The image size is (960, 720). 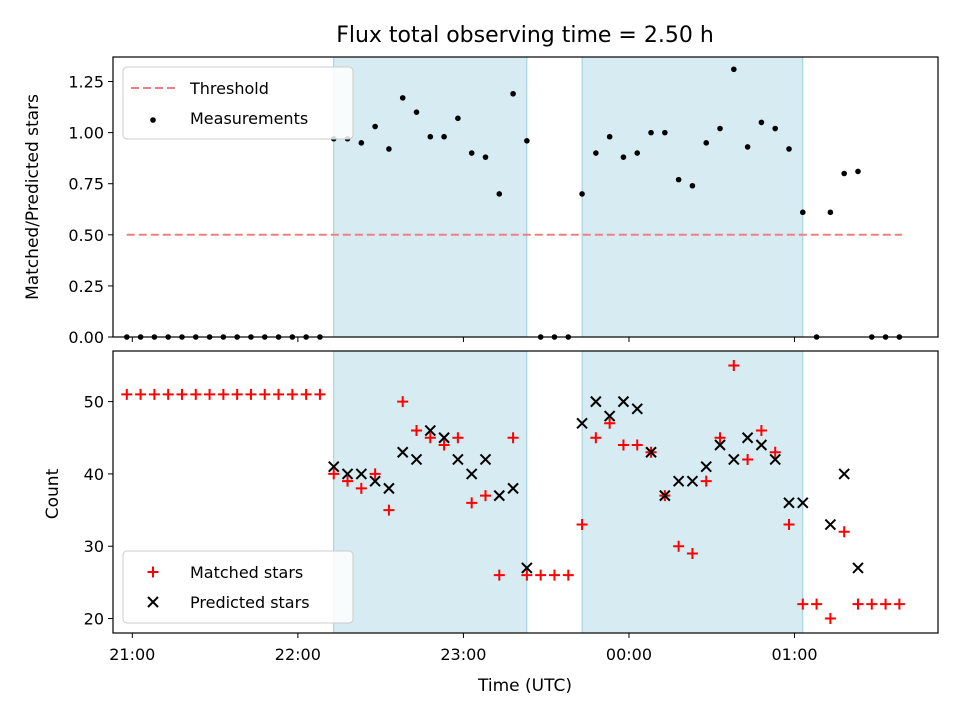 What do you see at coordinates (238, 103) in the screenshot?
I see `legend-box` at bounding box center [238, 103].